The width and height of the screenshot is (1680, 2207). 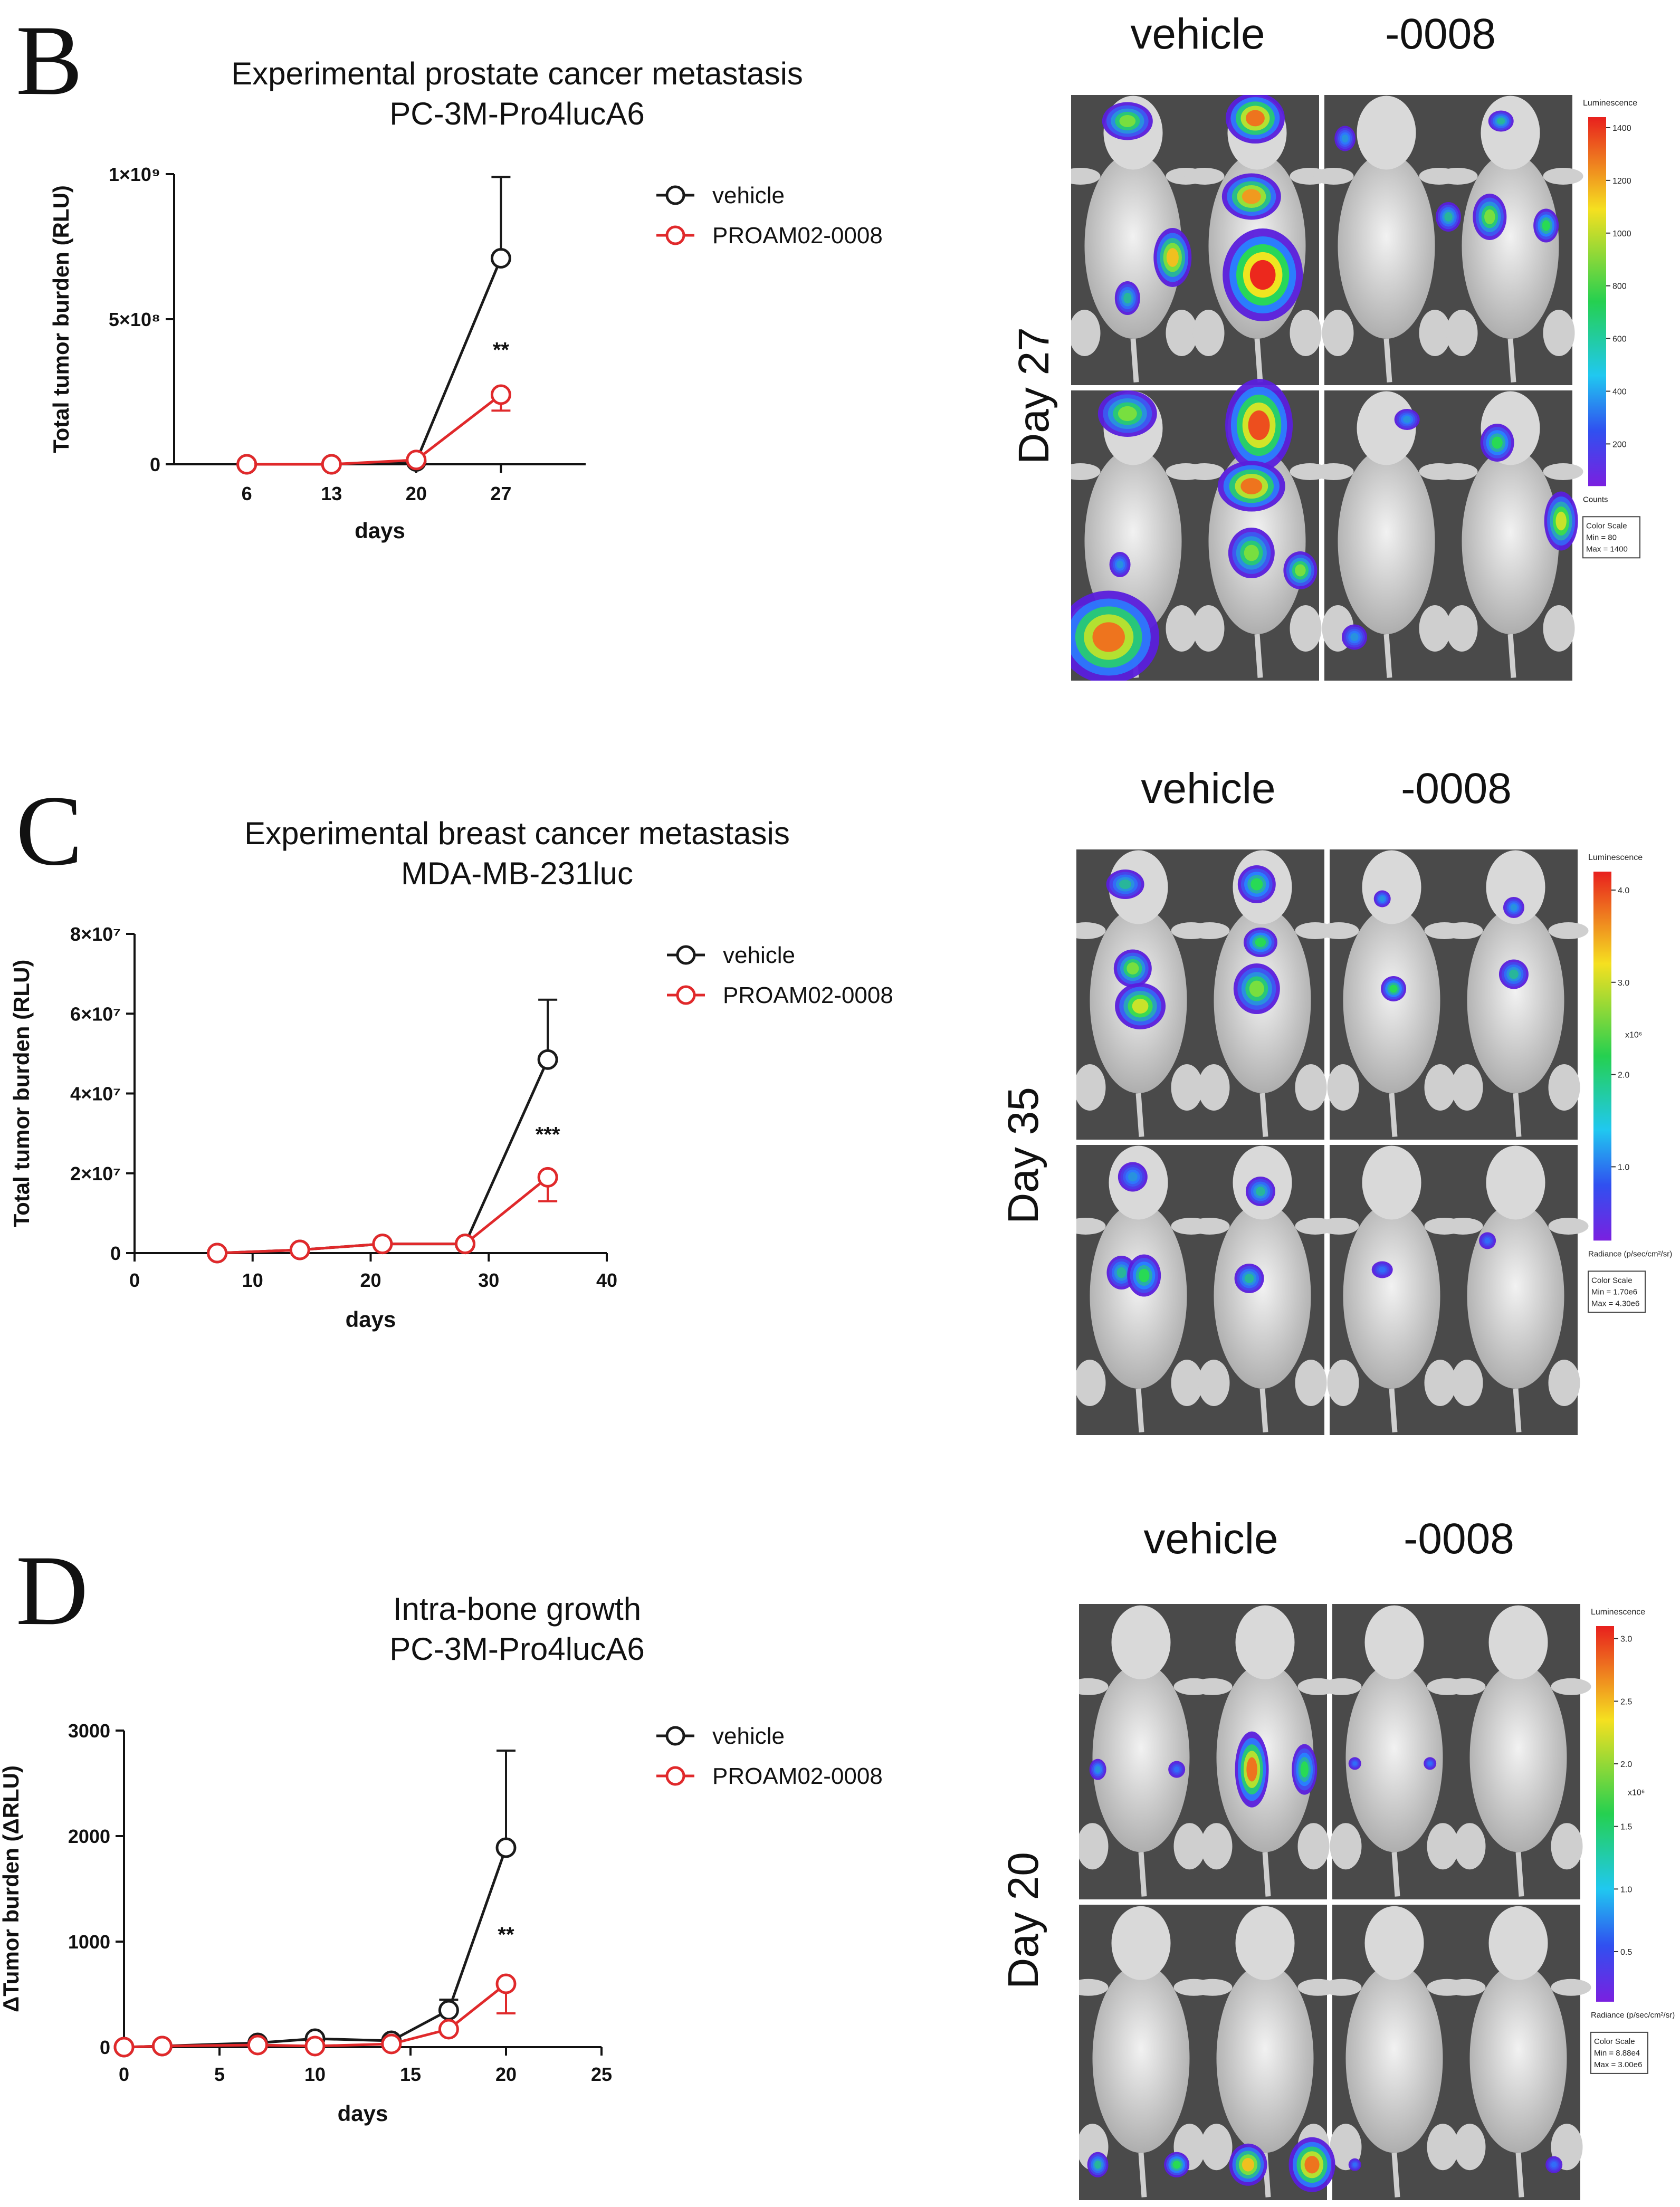 I want to click on scale-info-text: Color Scale, so click(x=1612, y=1280).